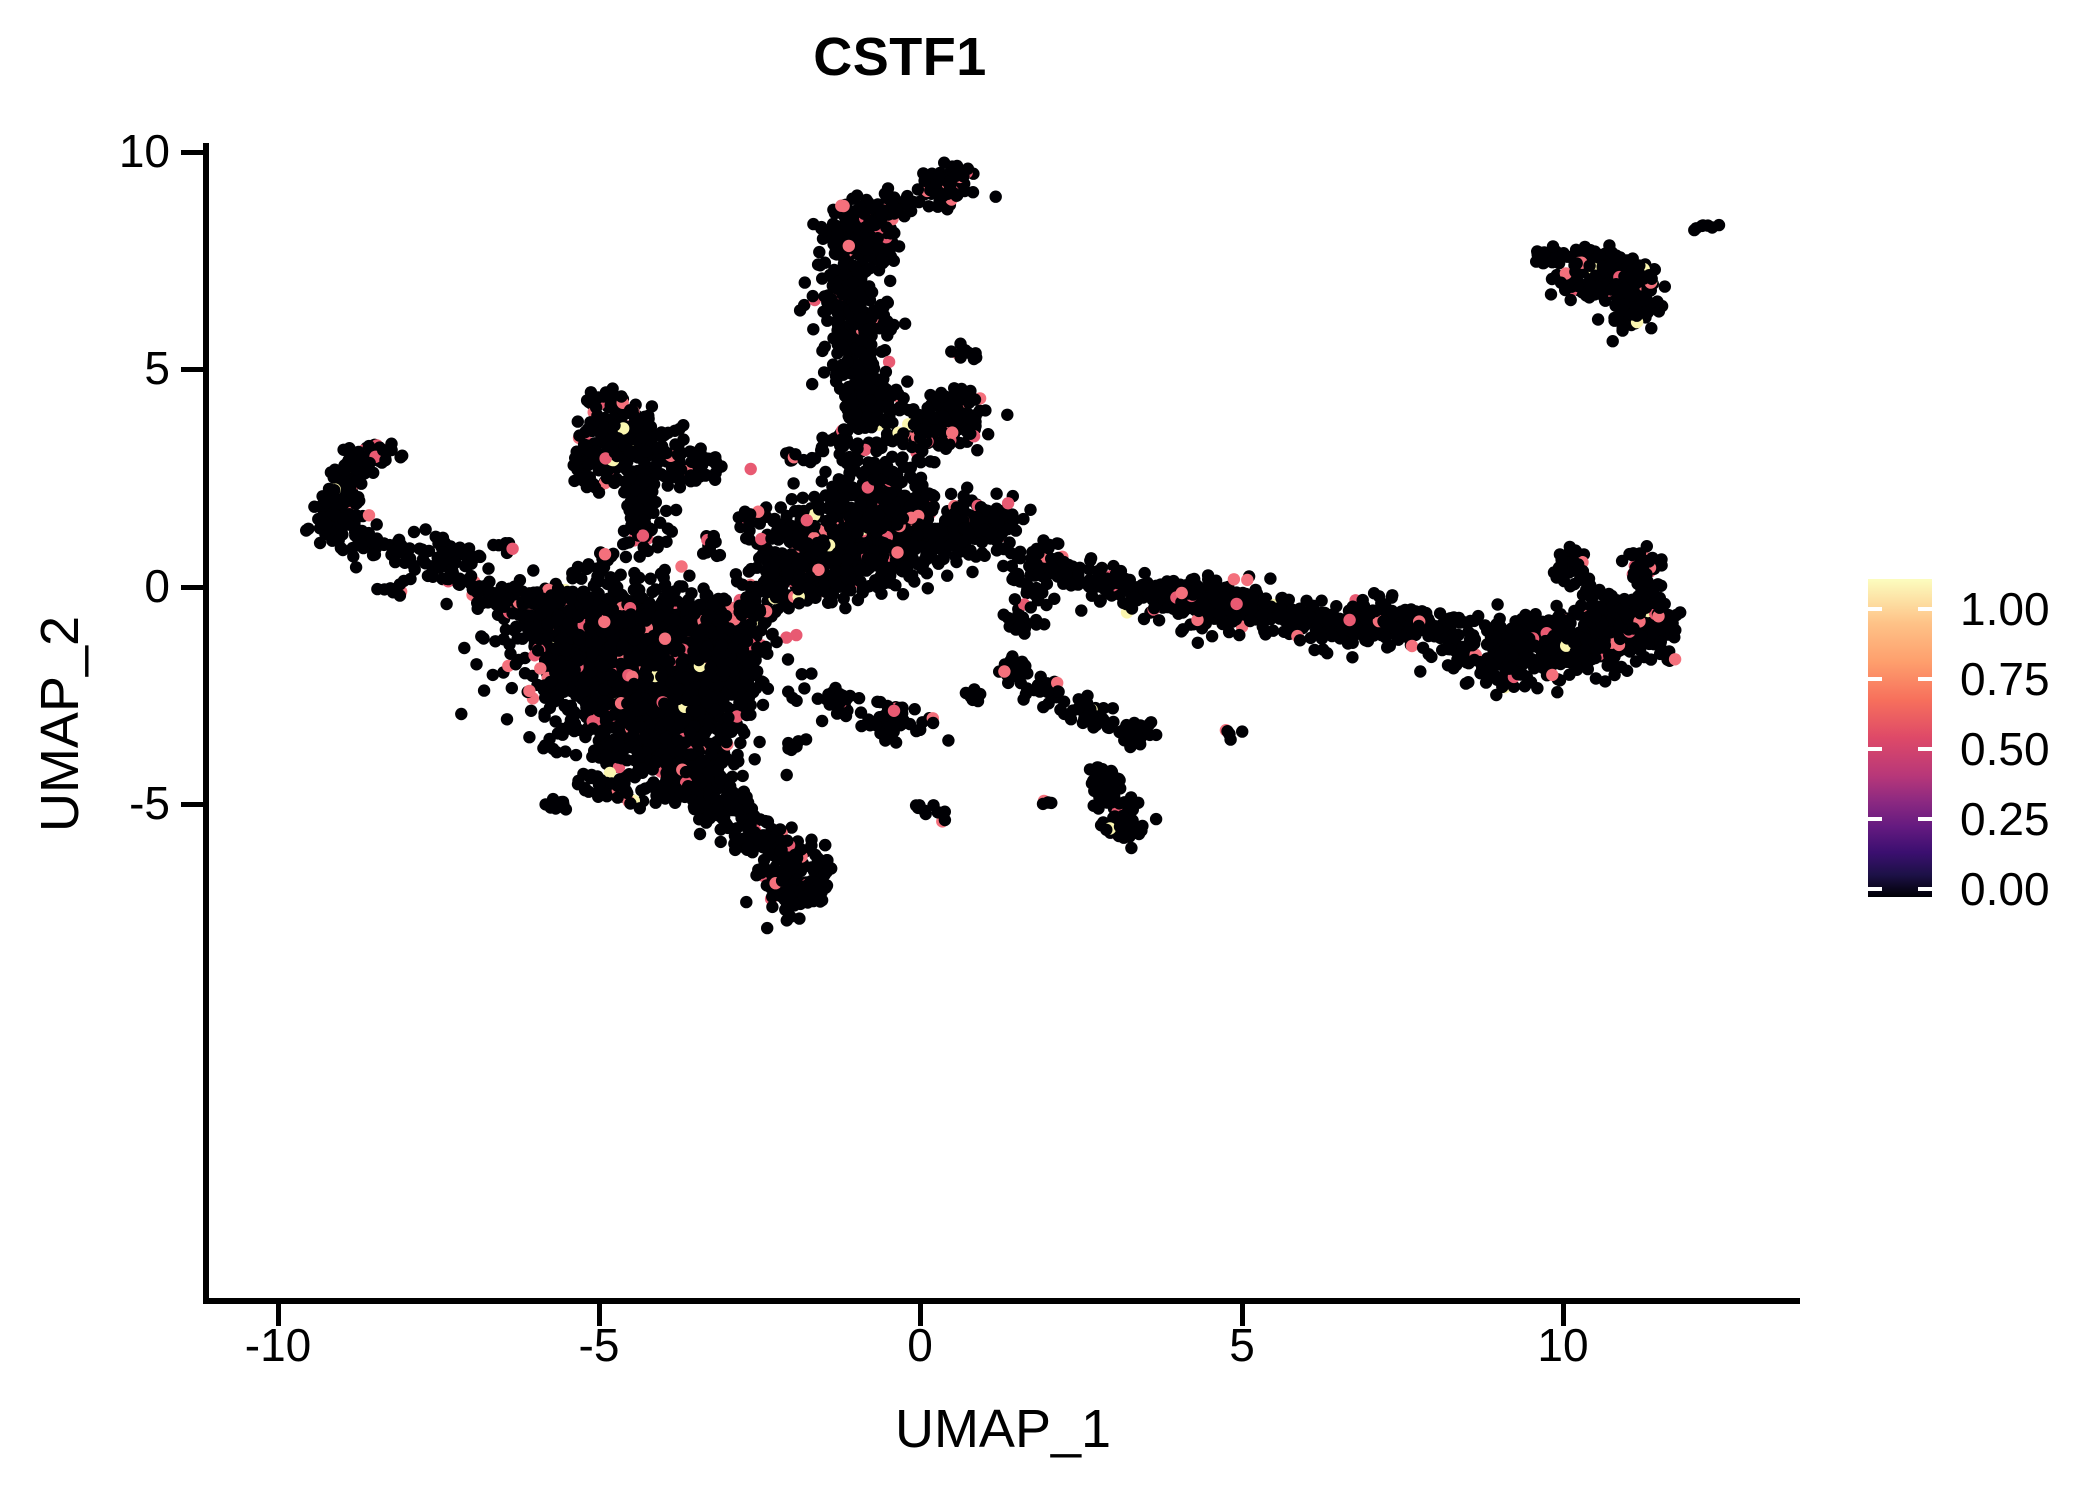  What do you see at coordinates (1925, 679) in the screenshot?
I see `colorbar-tick-075-right` at bounding box center [1925, 679].